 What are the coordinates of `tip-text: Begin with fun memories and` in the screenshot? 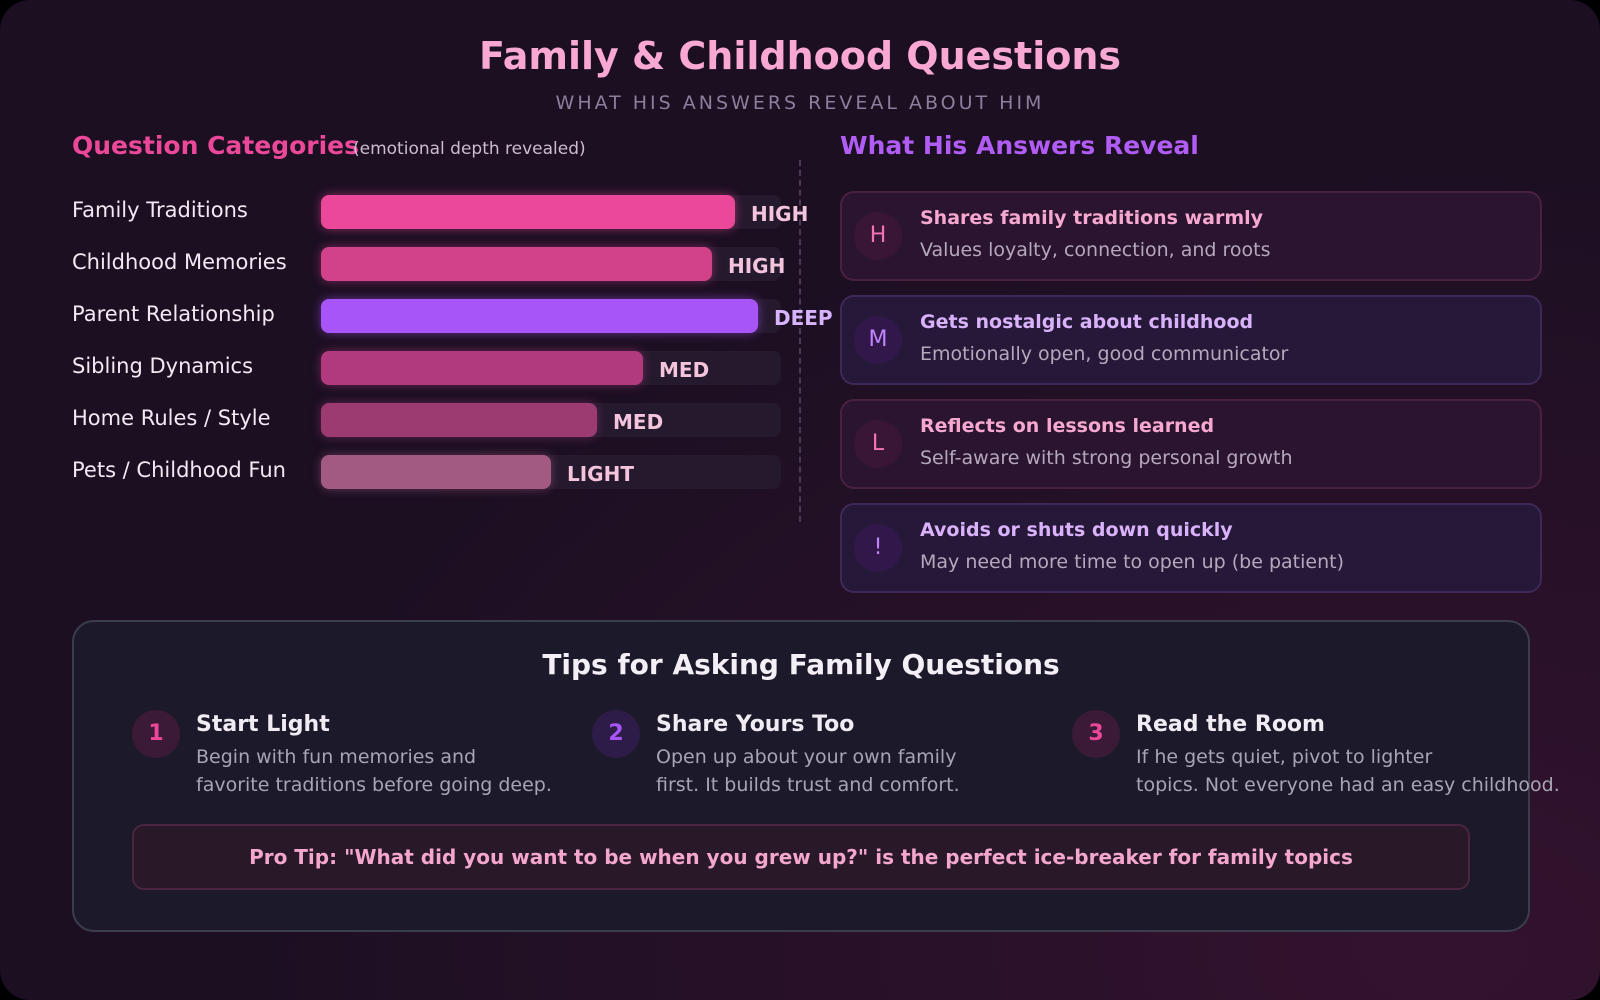 It's located at (336, 757).